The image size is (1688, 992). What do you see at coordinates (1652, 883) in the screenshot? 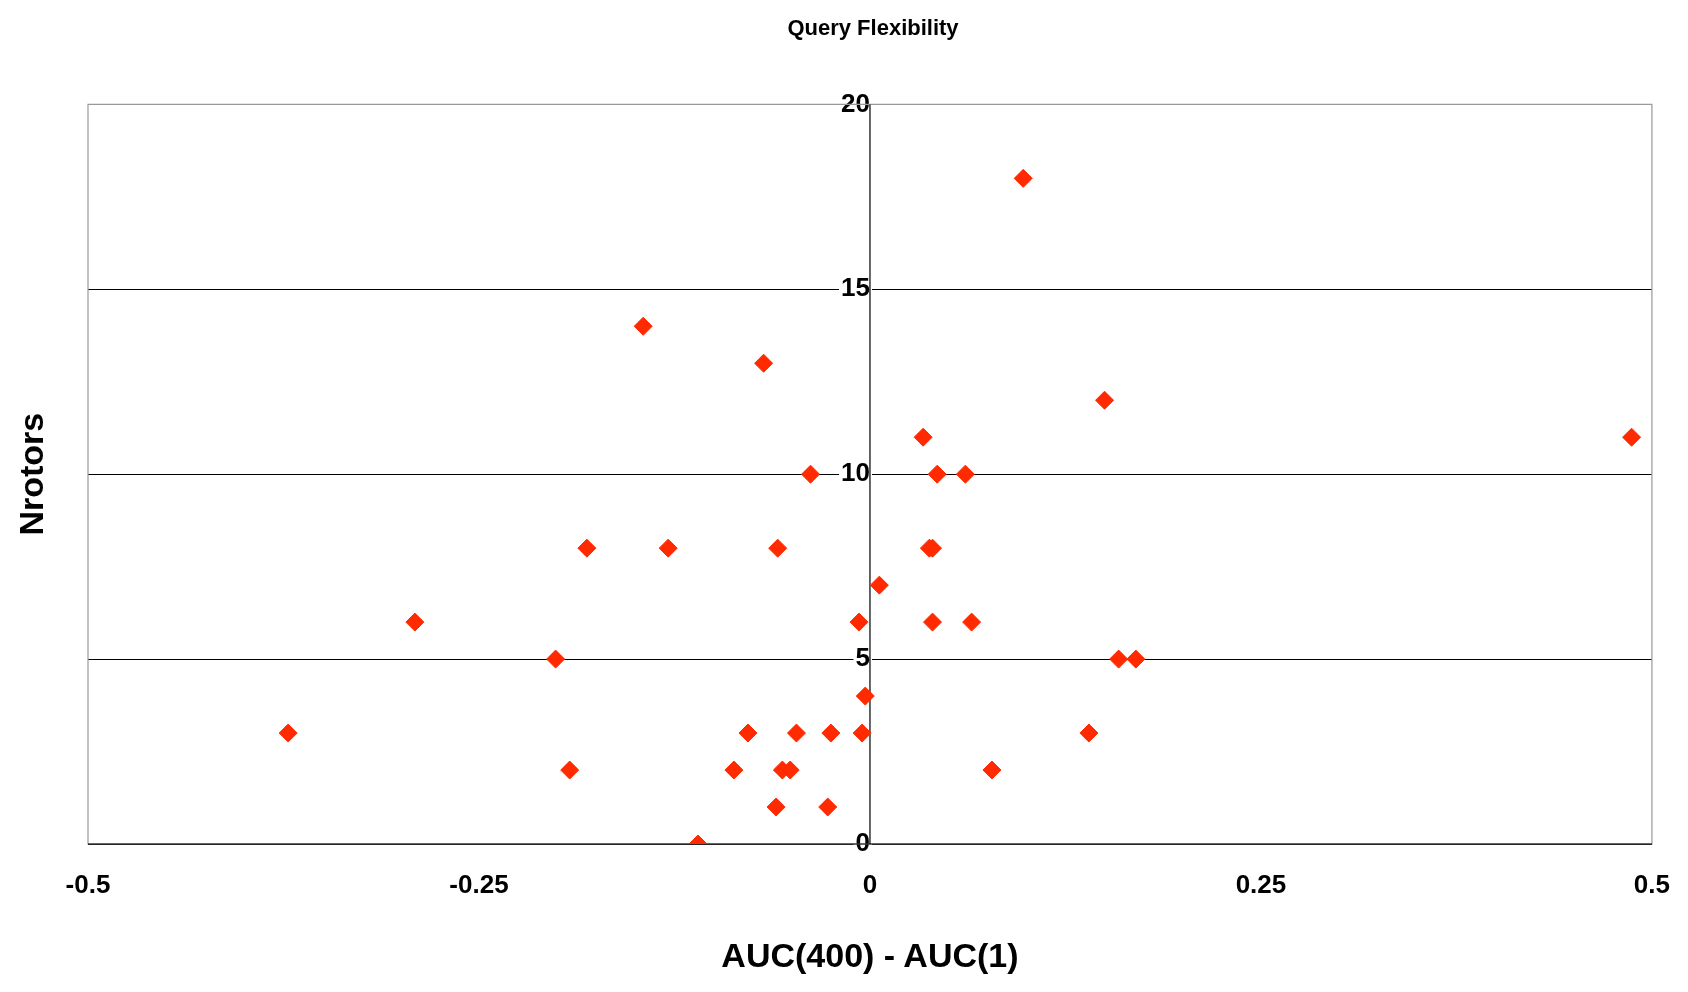
I see `x-tick-label: 0.5` at bounding box center [1652, 883].